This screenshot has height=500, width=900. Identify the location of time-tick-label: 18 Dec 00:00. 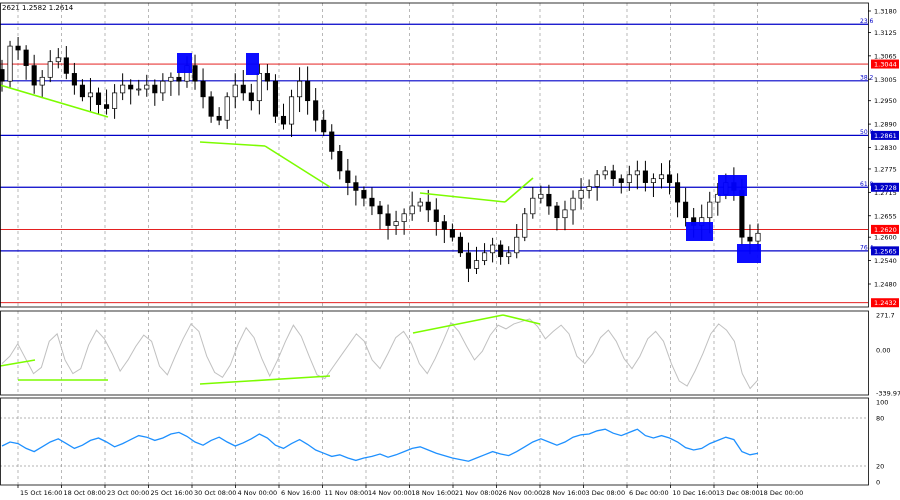
(782, 493).